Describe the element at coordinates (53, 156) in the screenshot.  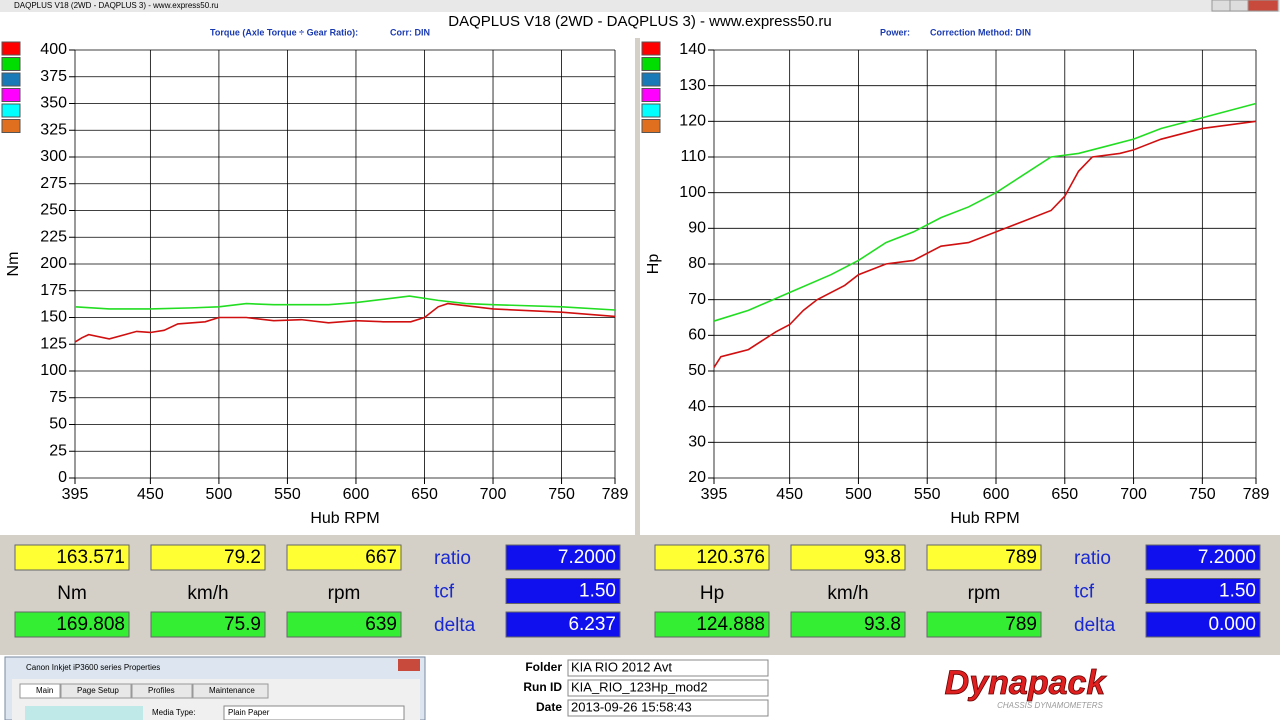
I see `y-tick-label: 300` at that location.